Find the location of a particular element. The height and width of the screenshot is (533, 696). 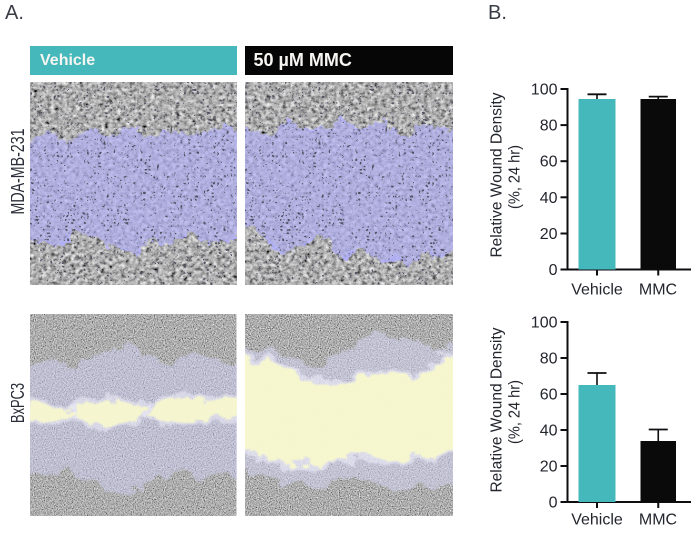

svg-text: MDA-MB-231 is located at coordinates (20, 172).